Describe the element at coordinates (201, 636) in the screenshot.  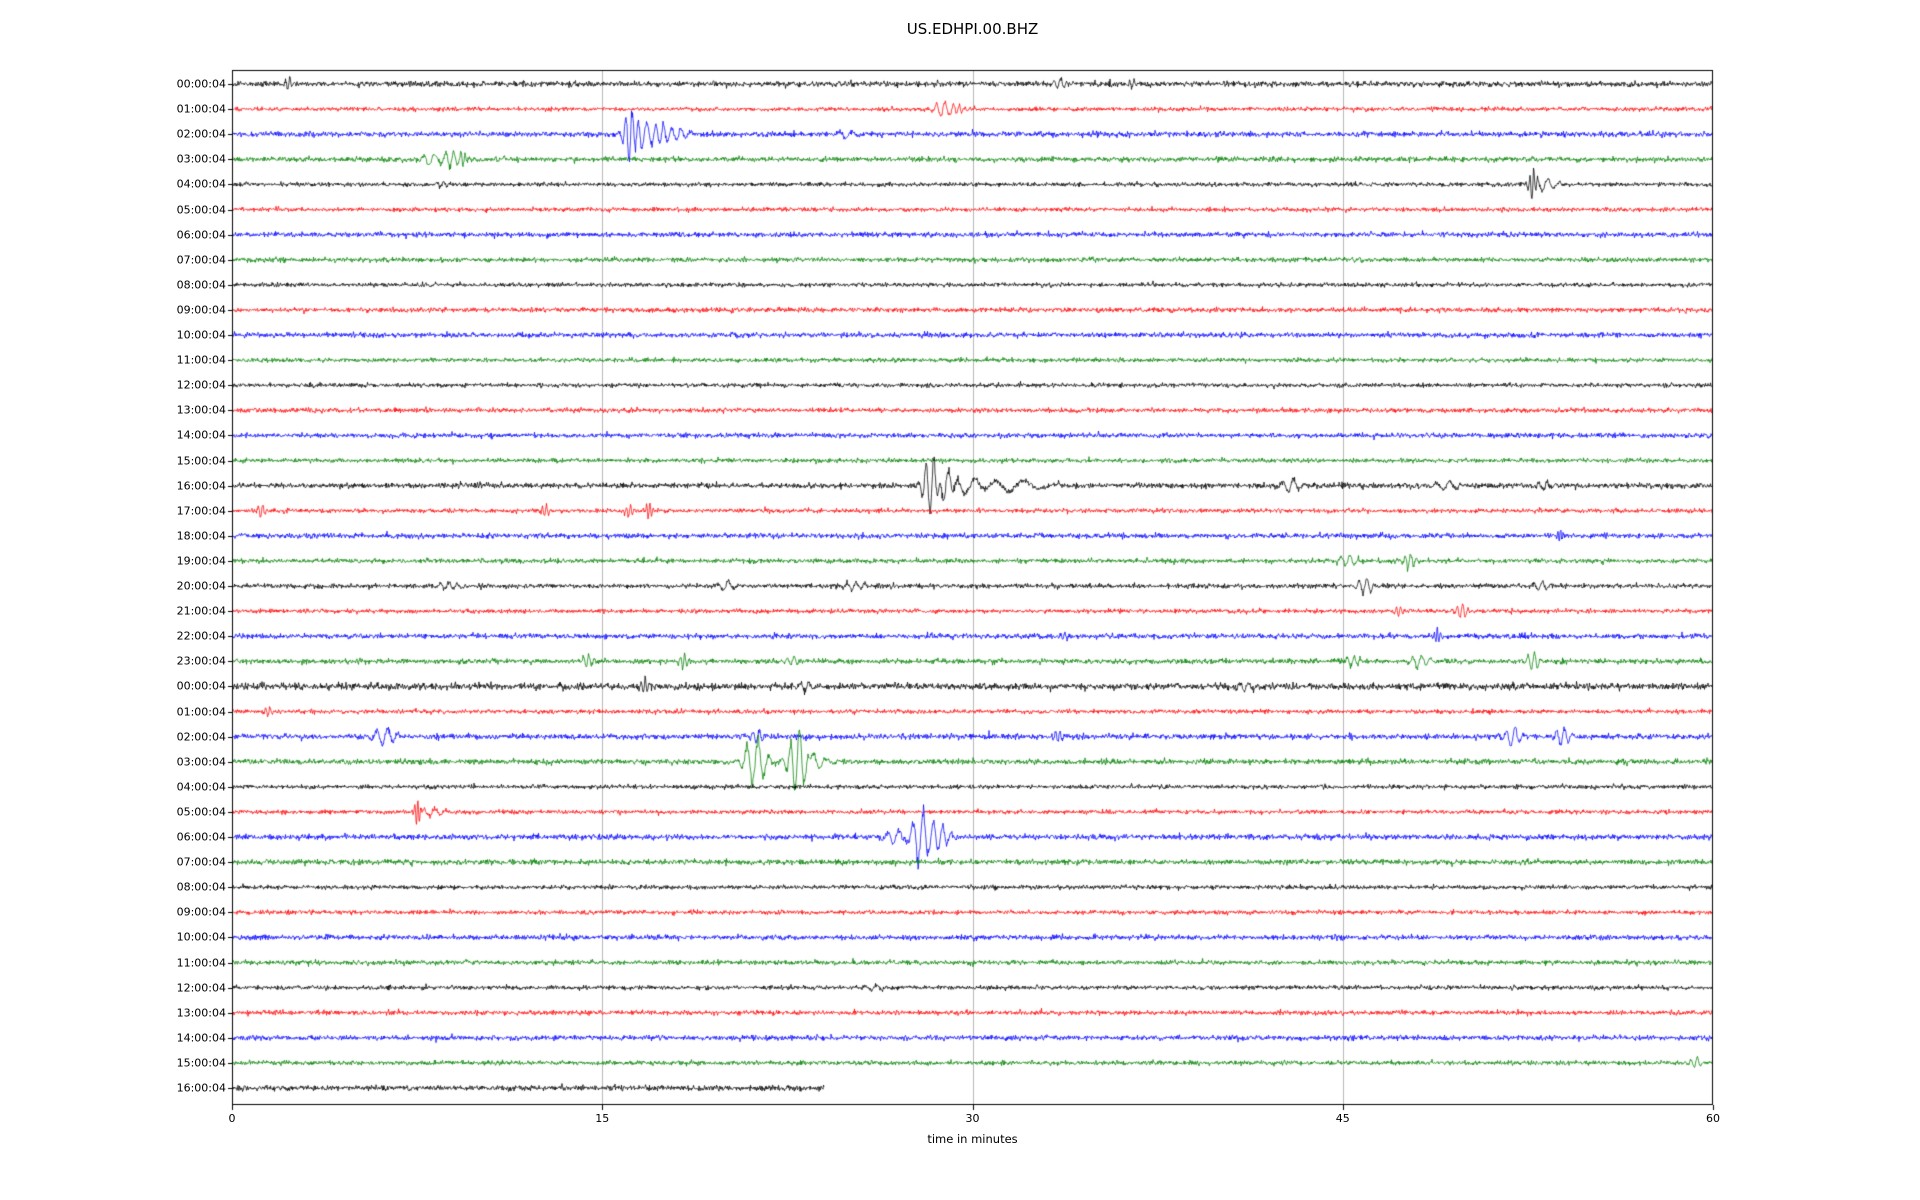
I see `trace-time-label: 22:00:04` at that location.